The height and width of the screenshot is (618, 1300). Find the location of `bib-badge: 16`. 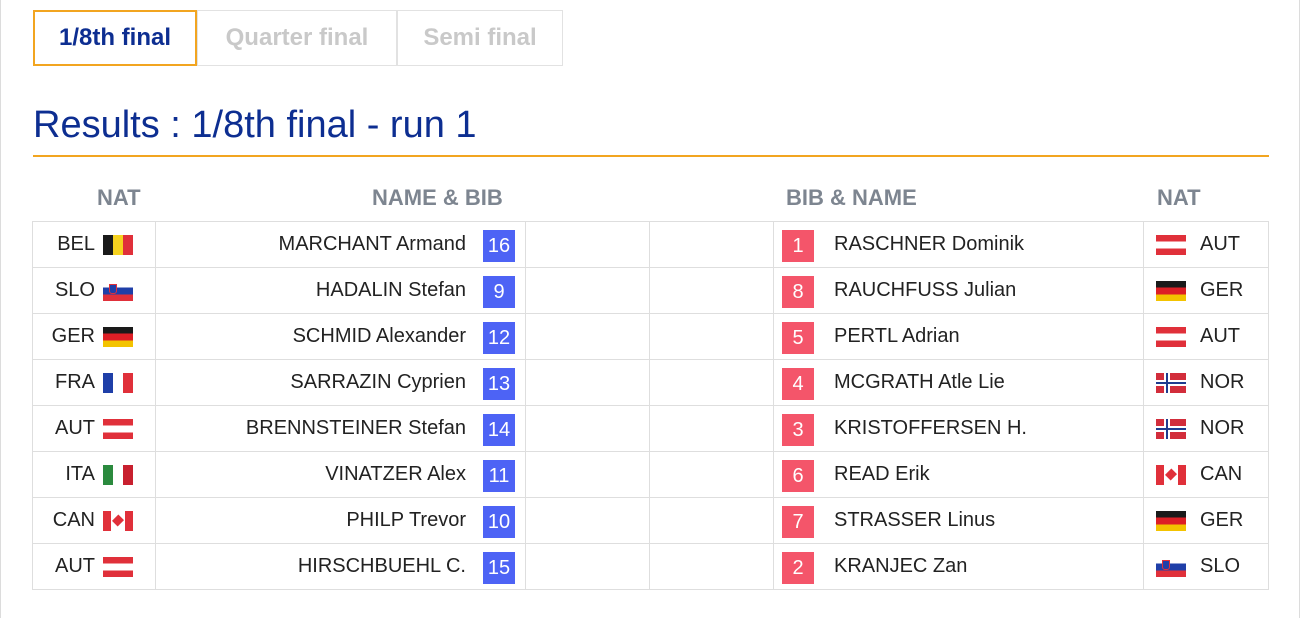

bib-badge: 16 is located at coordinates (499, 246).